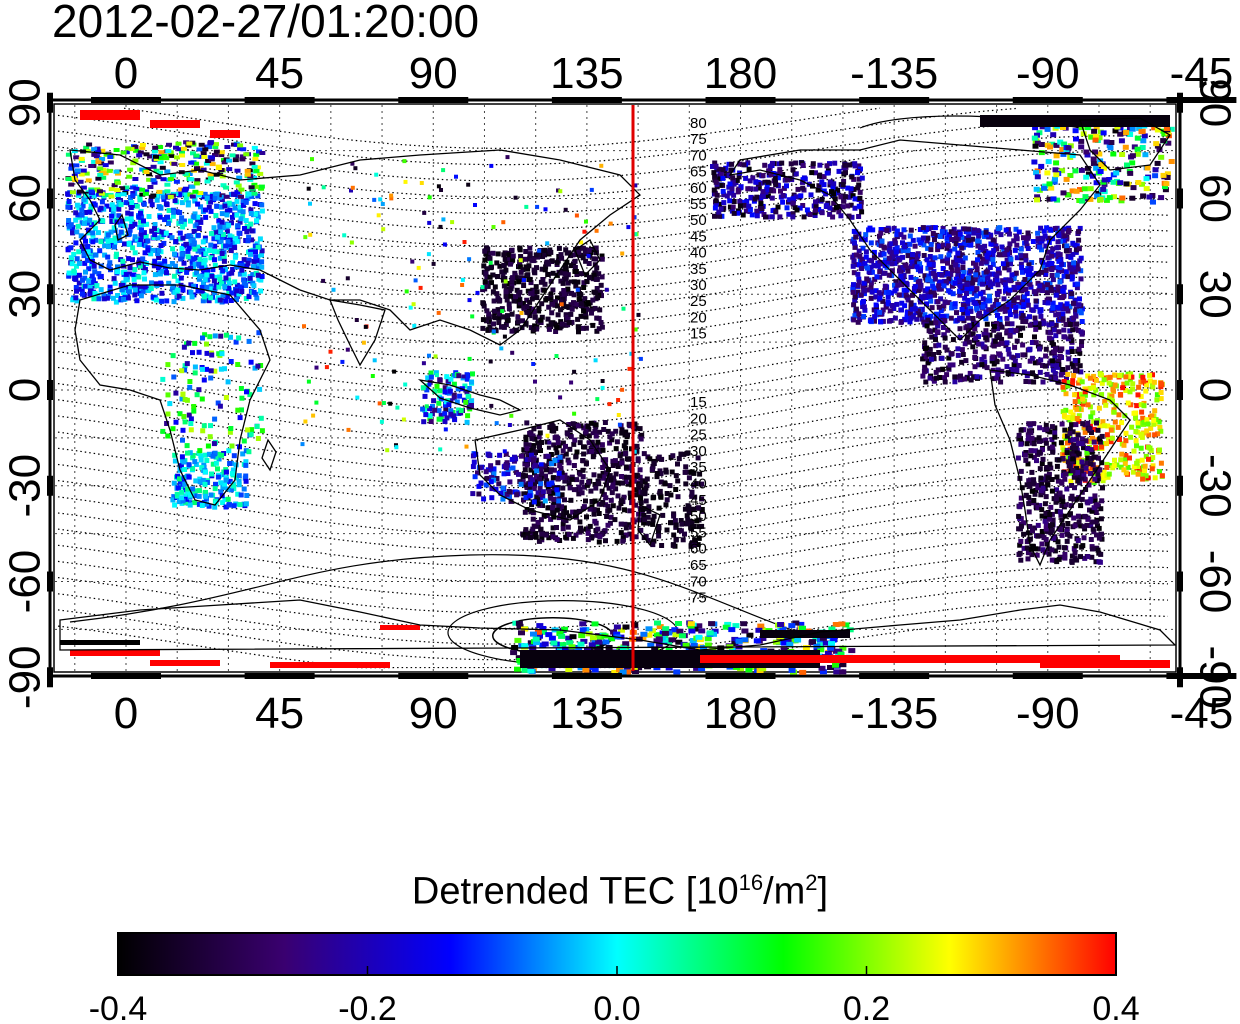 Image resolution: width=1240 pixels, height=1024 pixels. Describe the element at coordinates (613, 581) in the screenshot. I see `magnetic-latitude-contour` at that location.